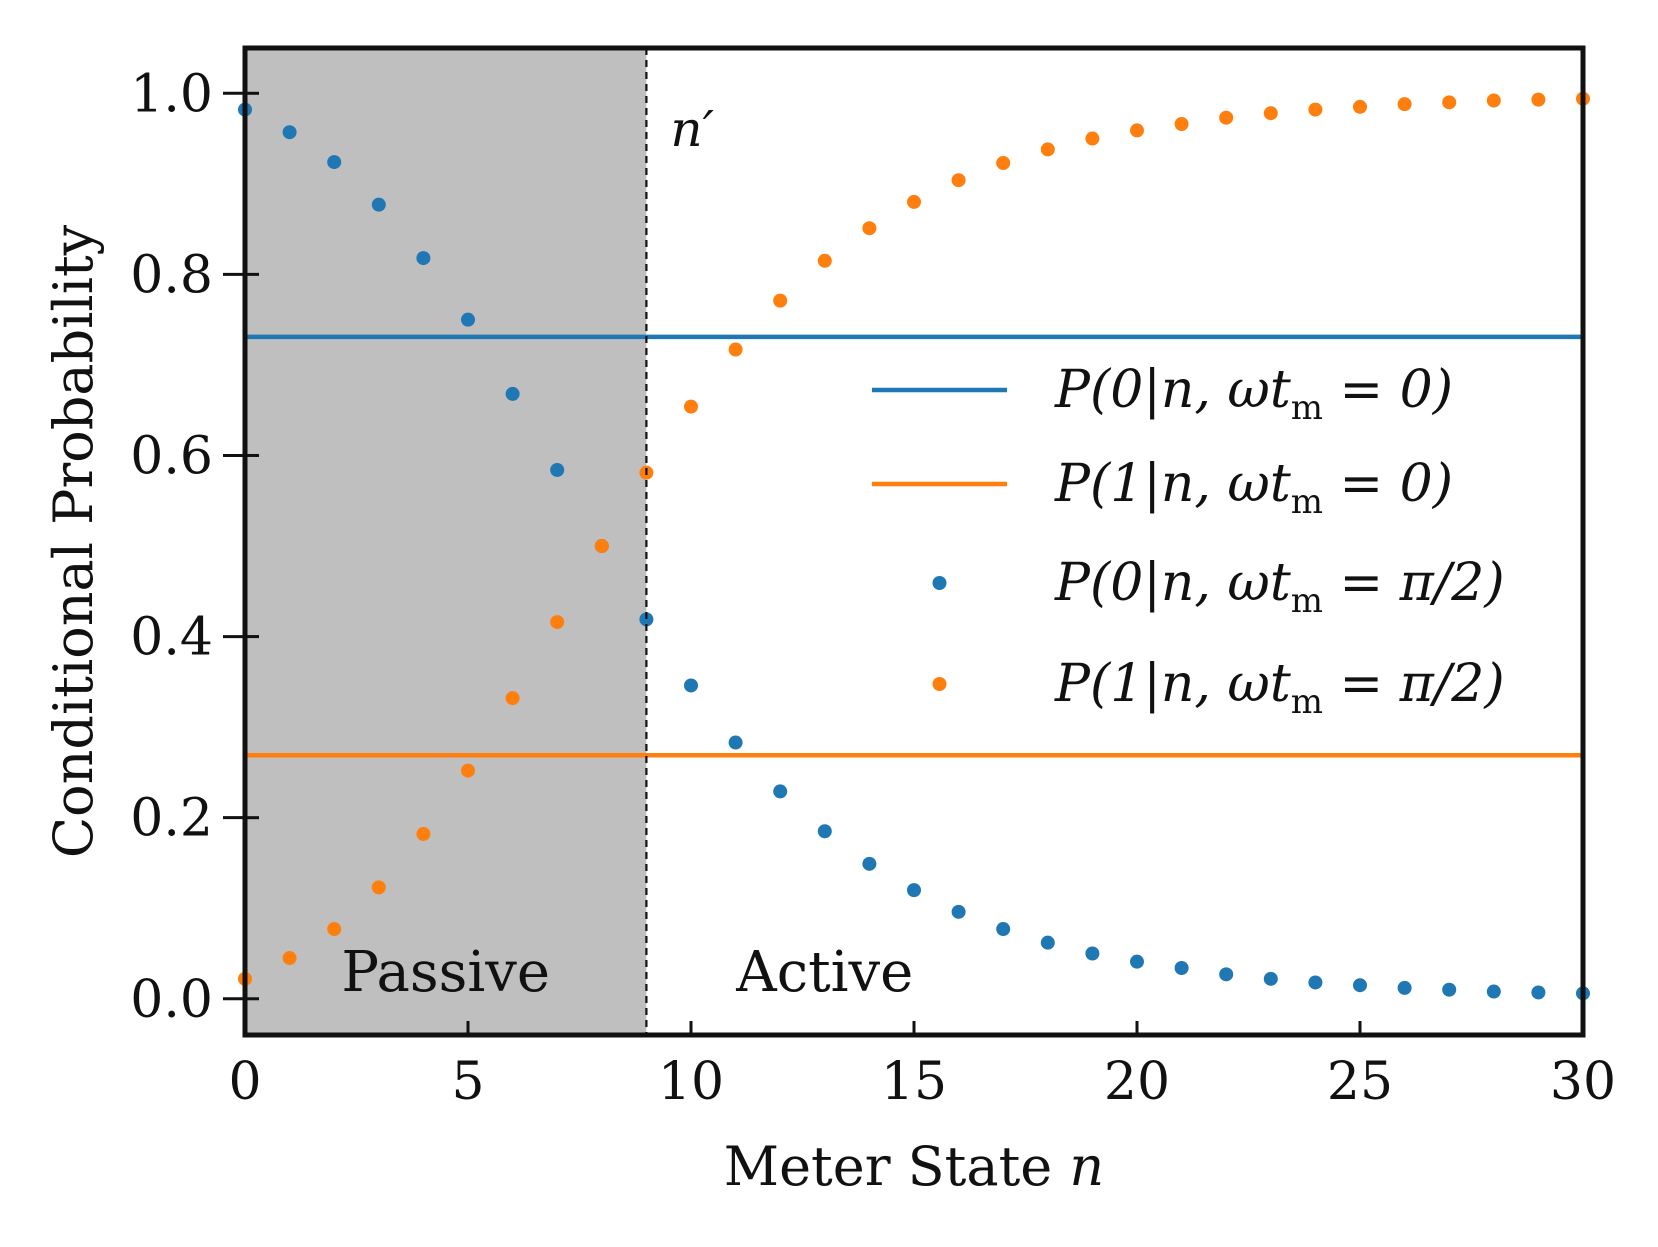 This screenshot has height=1247, width=1658. Describe the element at coordinates (1092, 953) in the screenshot. I see `point-series0-n19` at that location.